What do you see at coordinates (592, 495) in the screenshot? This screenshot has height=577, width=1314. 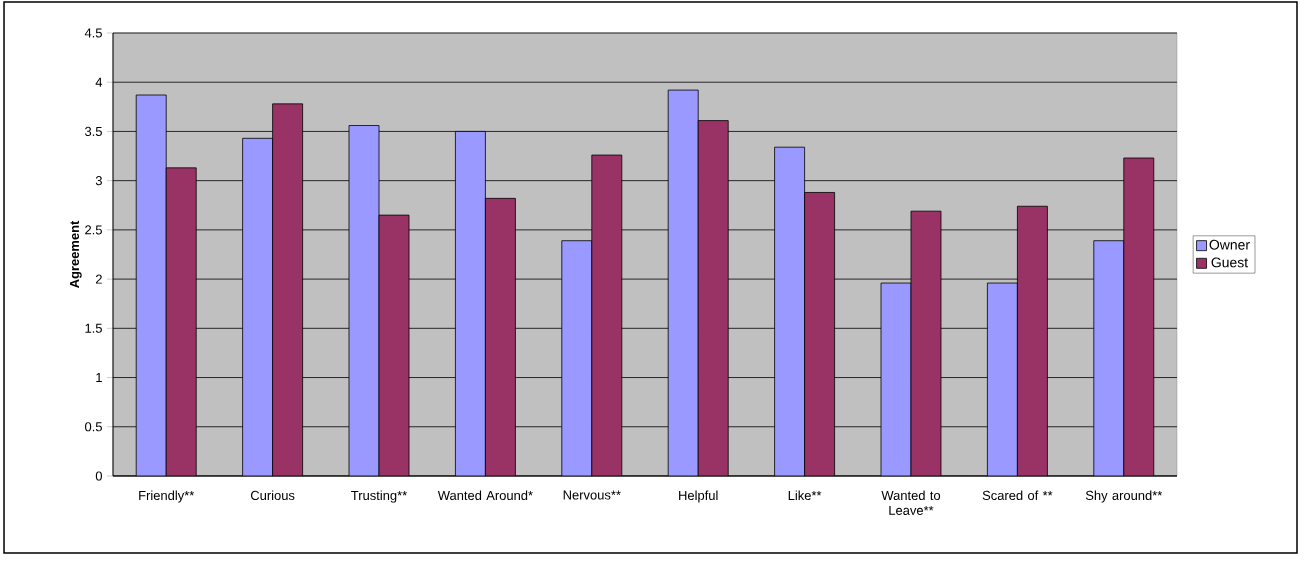 I see `x-tick-label: Nervous**` at bounding box center [592, 495].